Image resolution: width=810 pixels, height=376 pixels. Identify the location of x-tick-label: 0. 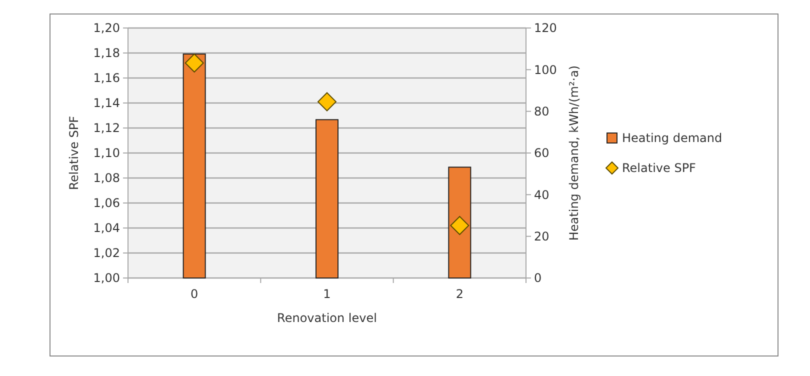
(194, 294).